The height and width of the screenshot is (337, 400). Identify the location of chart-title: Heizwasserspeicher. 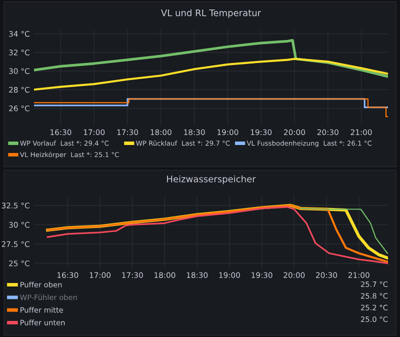
(211, 179).